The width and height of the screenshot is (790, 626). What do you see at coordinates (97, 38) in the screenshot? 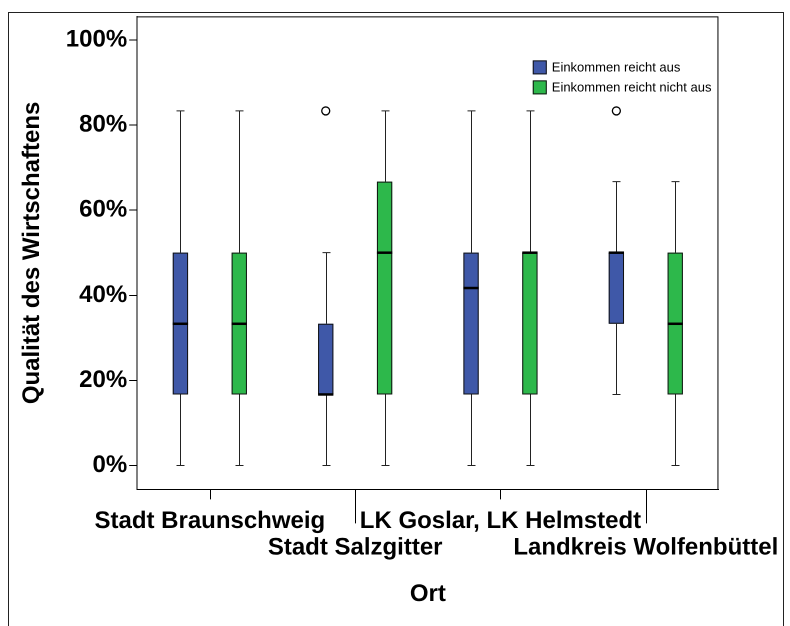
I see `y-tick-label: 100%` at bounding box center [97, 38].